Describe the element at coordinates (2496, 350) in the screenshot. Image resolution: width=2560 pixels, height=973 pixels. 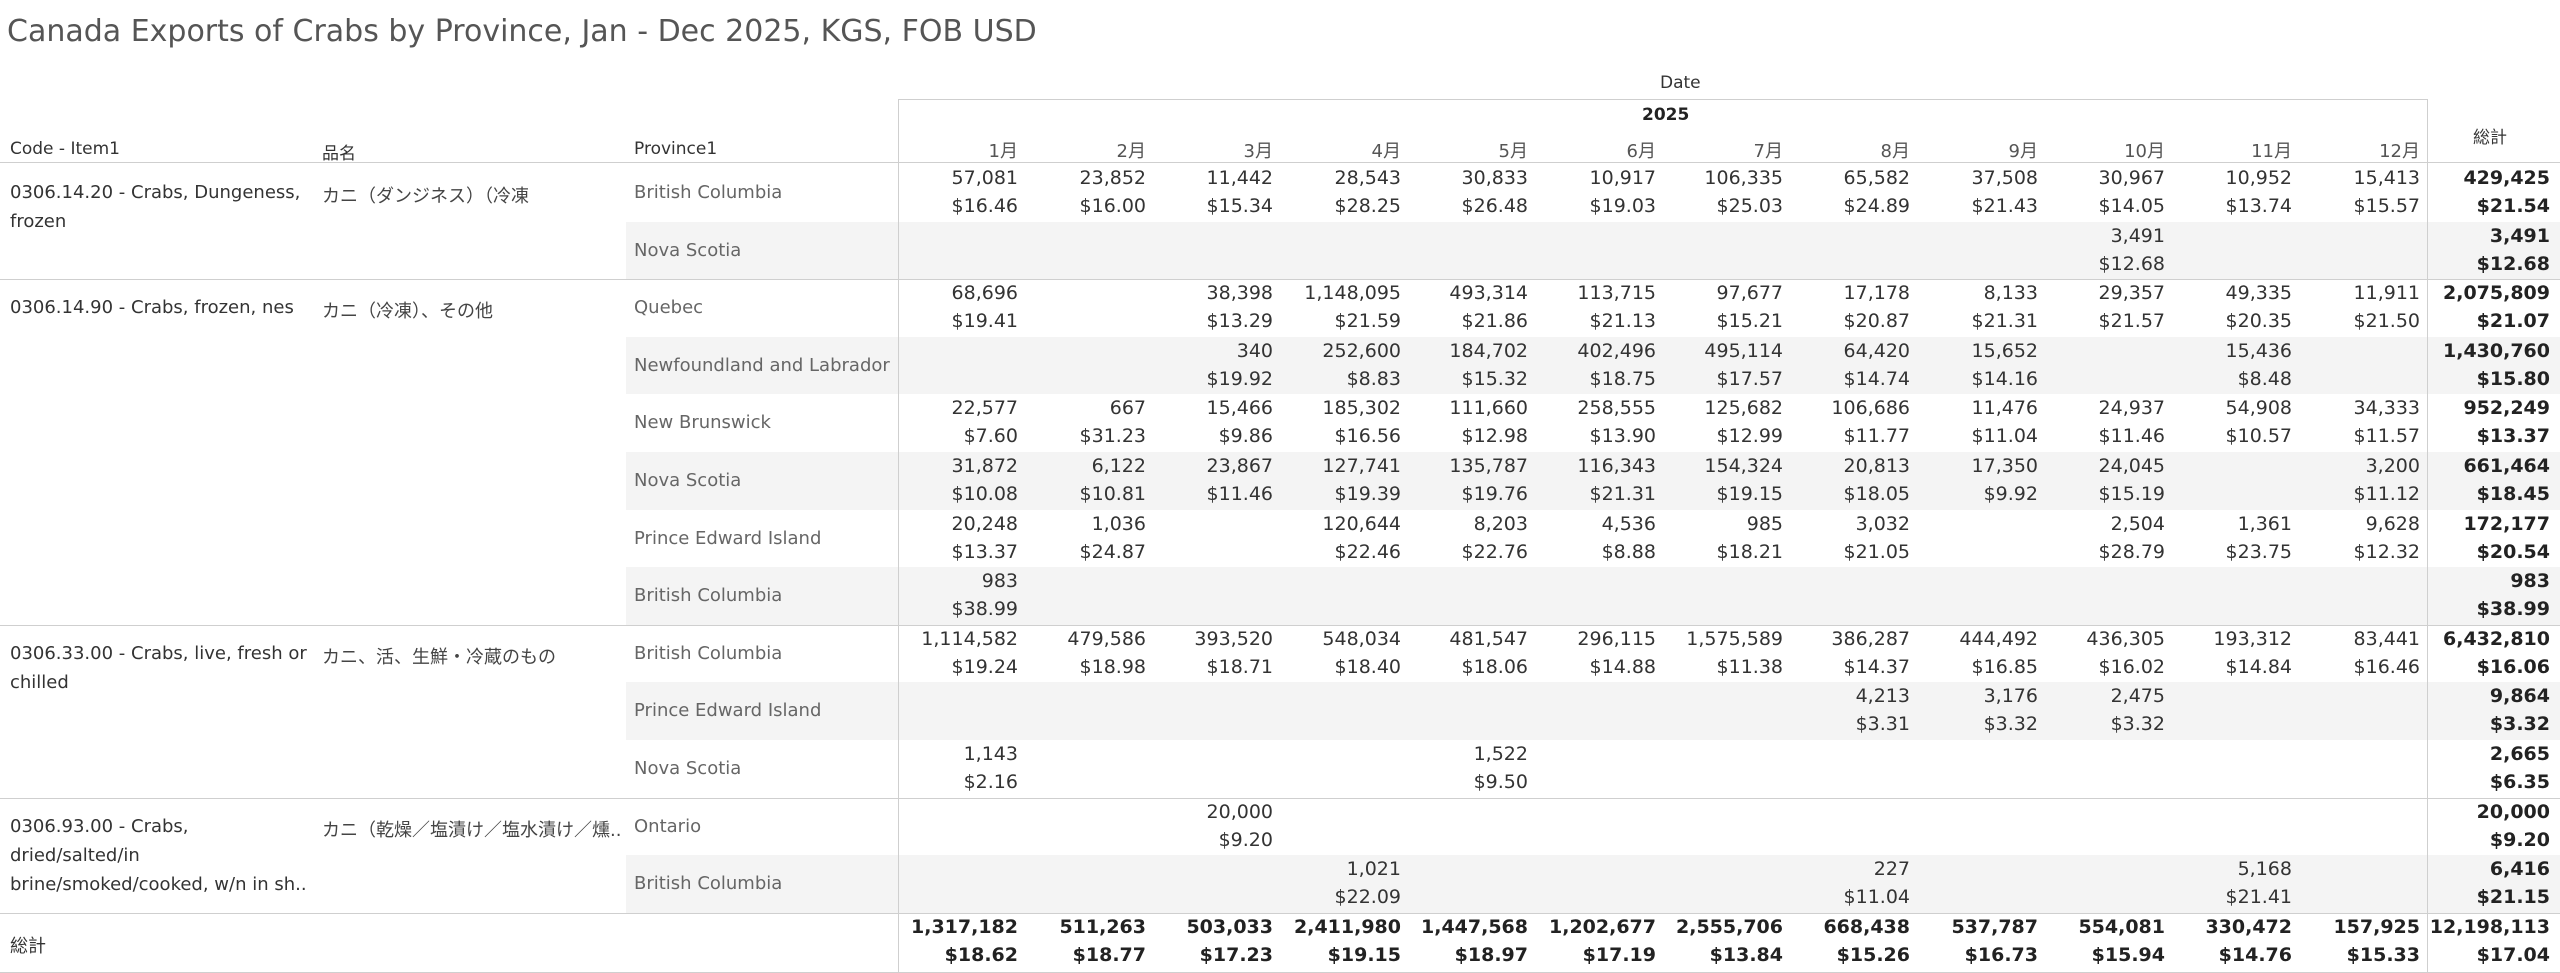
I see `row-total-kgs: 1,430,760` at that location.